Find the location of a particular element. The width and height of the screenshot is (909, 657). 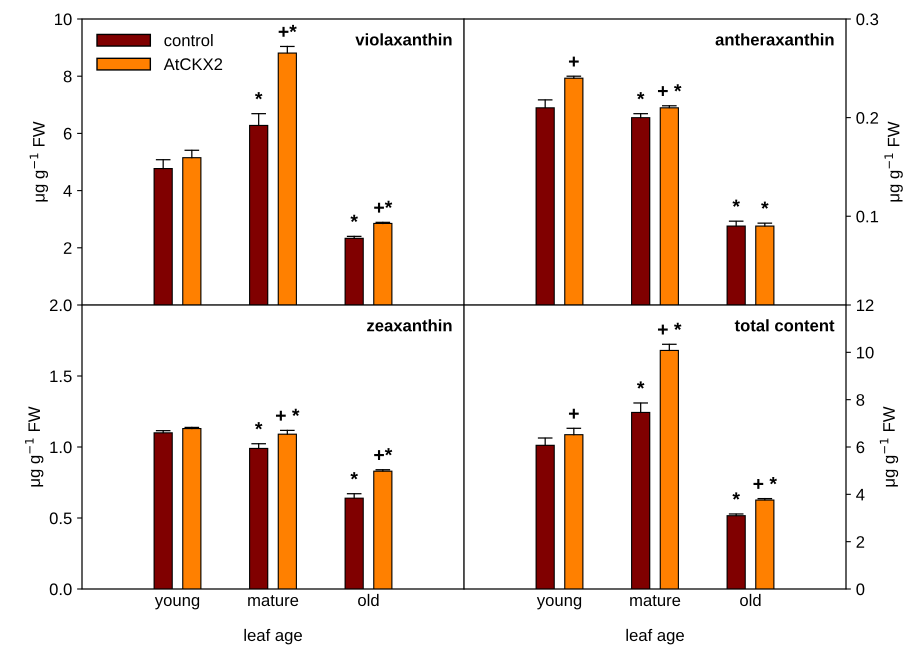

y-tick-label: 0.5 is located at coordinates (61, 518).